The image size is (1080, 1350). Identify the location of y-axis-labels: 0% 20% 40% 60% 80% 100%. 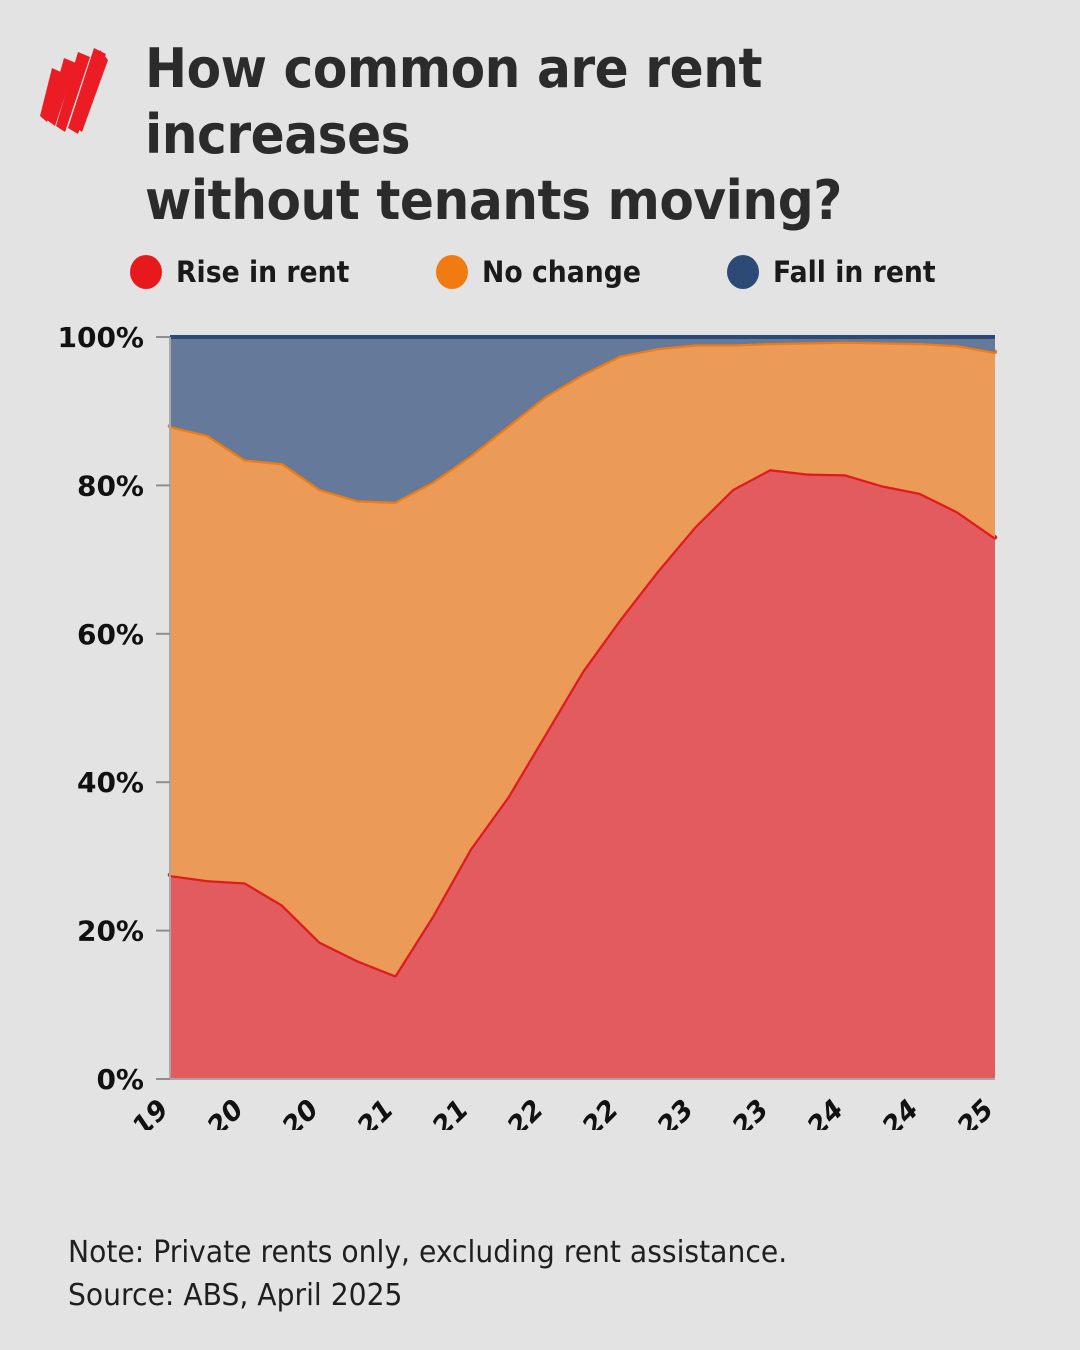
(100, 708).